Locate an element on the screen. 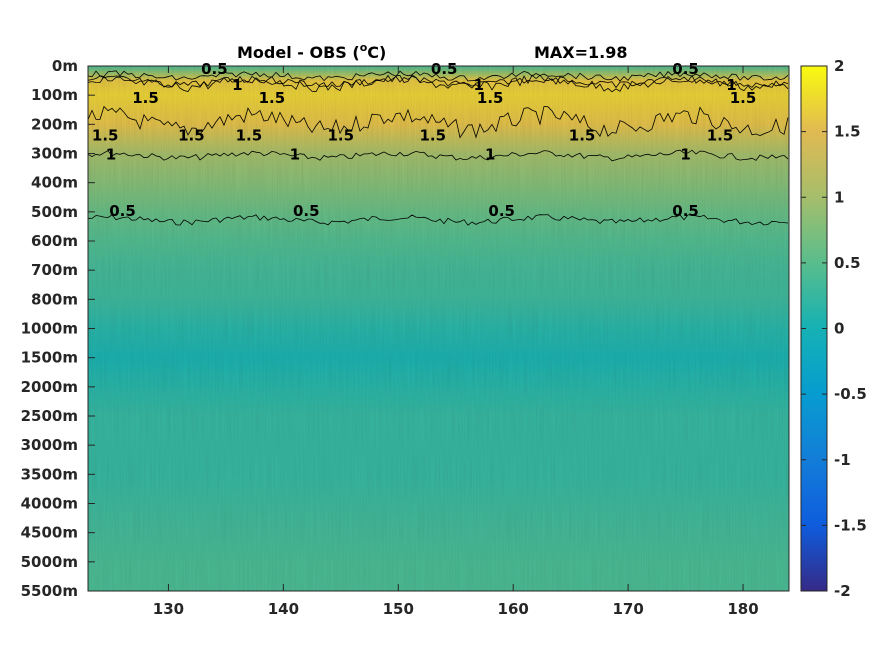 The height and width of the screenshot is (656, 875). y-tick-label: 3000m is located at coordinates (49, 445).